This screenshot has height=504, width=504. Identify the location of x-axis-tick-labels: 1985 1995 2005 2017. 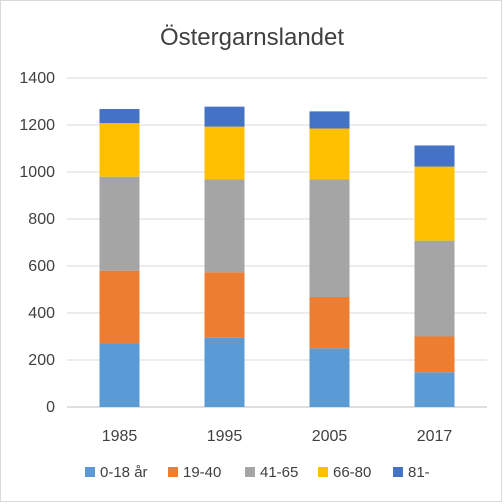
(277, 436).